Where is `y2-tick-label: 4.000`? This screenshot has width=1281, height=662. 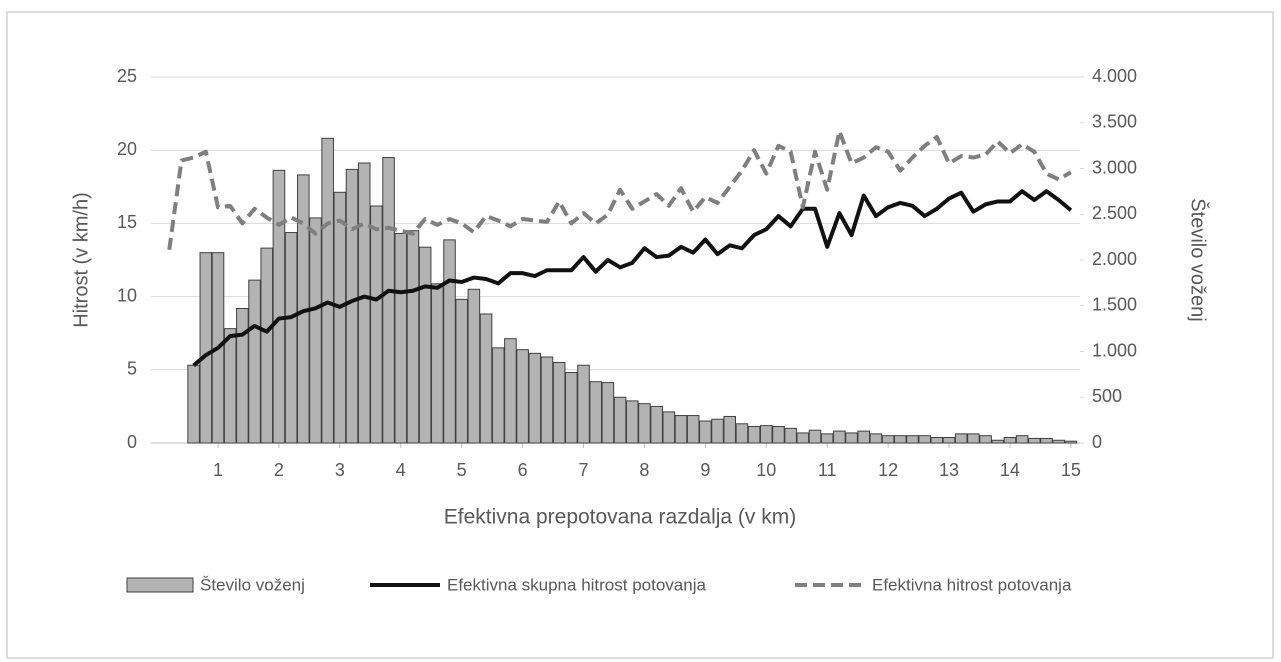
y2-tick-label: 4.000 is located at coordinates (1114, 76).